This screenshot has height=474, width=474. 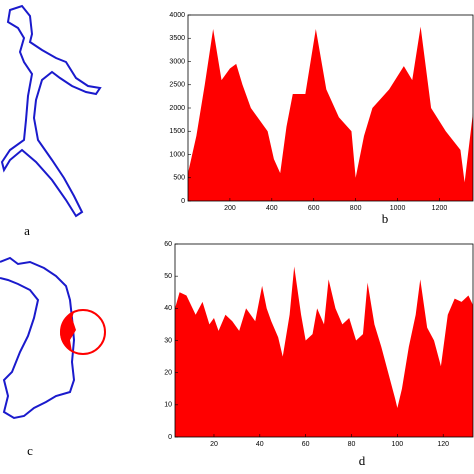 What do you see at coordinates (306, 444) in the screenshot?
I see `x-tick-label: 60` at bounding box center [306, 444].